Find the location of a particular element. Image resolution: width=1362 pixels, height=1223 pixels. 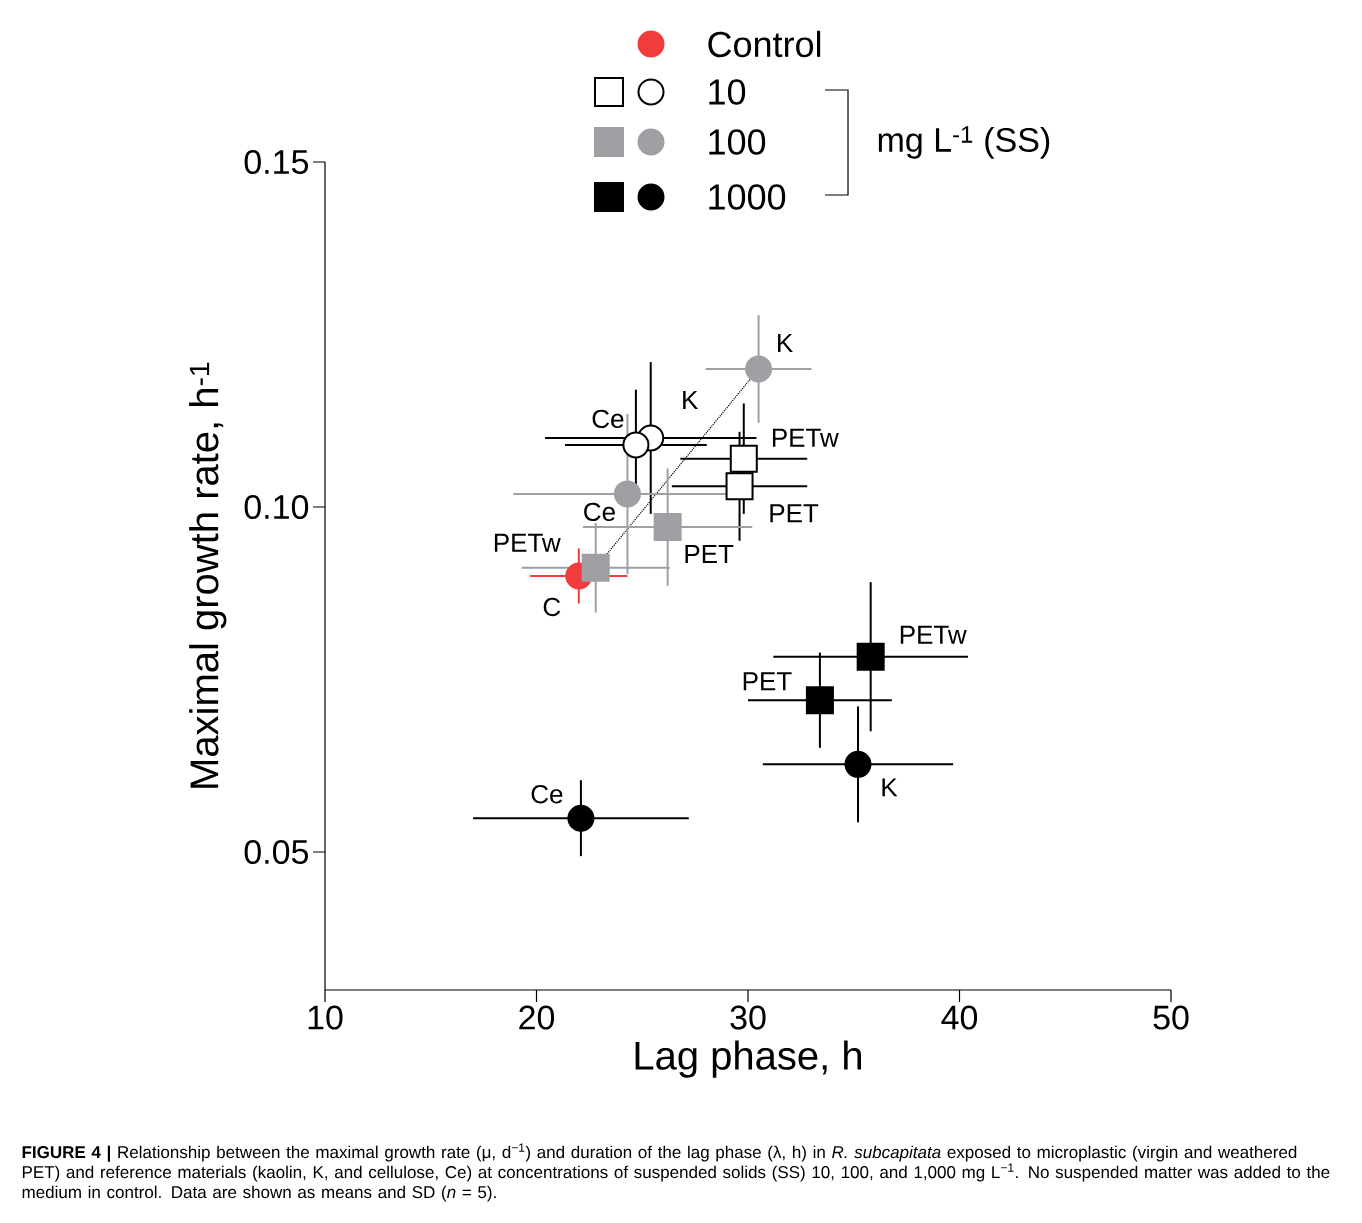

y-tick-label: 0.10 is located at coordinates (276, 507).